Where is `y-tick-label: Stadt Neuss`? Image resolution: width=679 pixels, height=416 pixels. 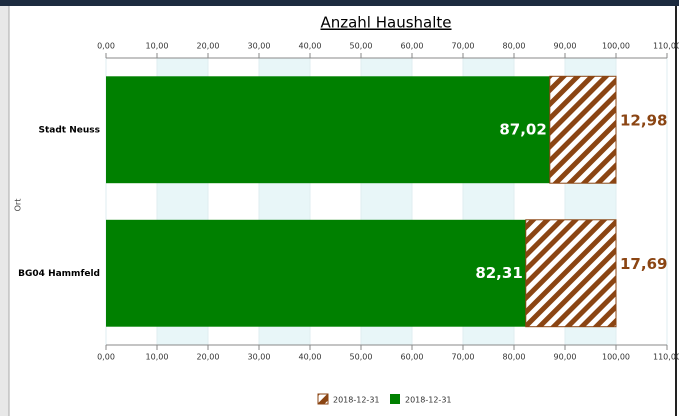 y-tick-label: Stadt Neuss is located at coordinates (70, 130).